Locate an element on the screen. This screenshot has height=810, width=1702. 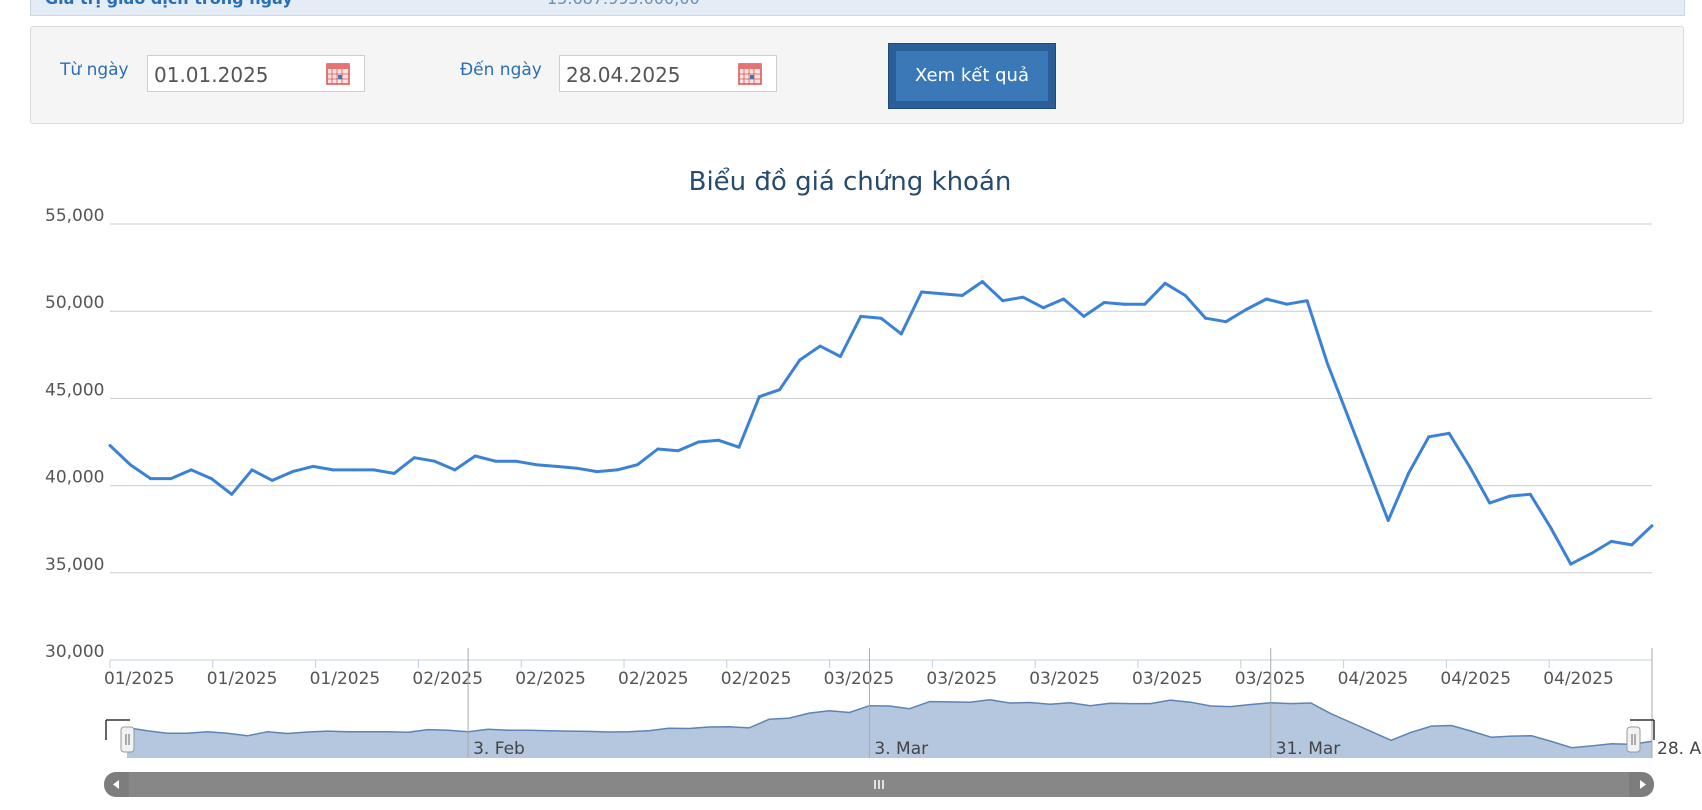
y-tick-label: 55,000 is located at coordinates (74, 216).